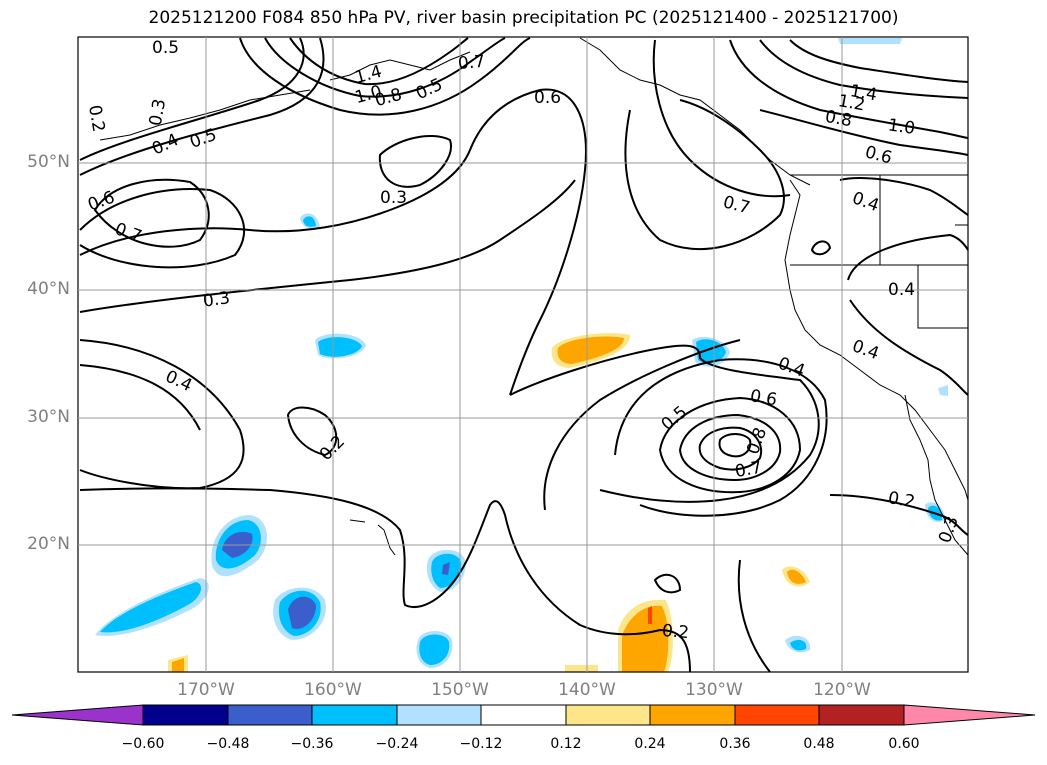 This screenshot has width=1047, height=765. I want to click on colorbar-tick-label: −0.36, so click(312, 744).